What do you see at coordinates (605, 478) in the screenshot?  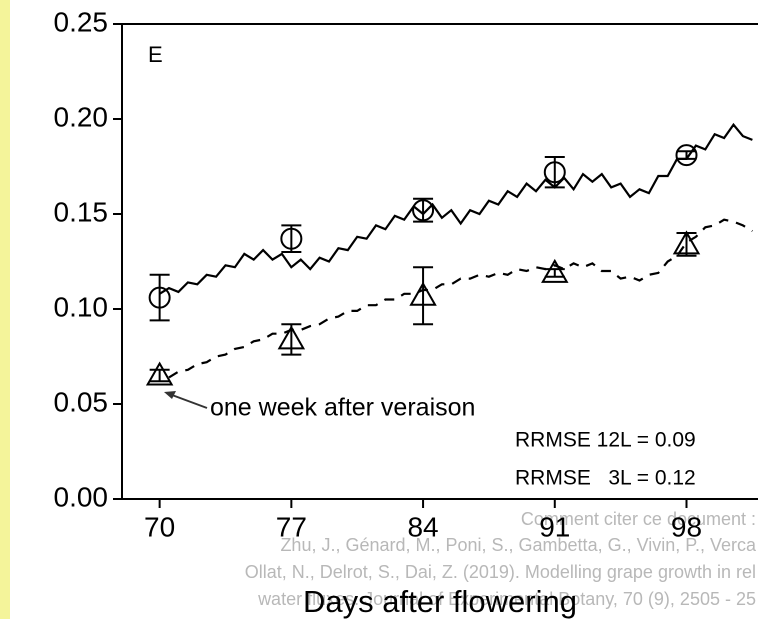 I see `stat-label: RRMSE 3L = 0.12` at bounding box center [605, 478].